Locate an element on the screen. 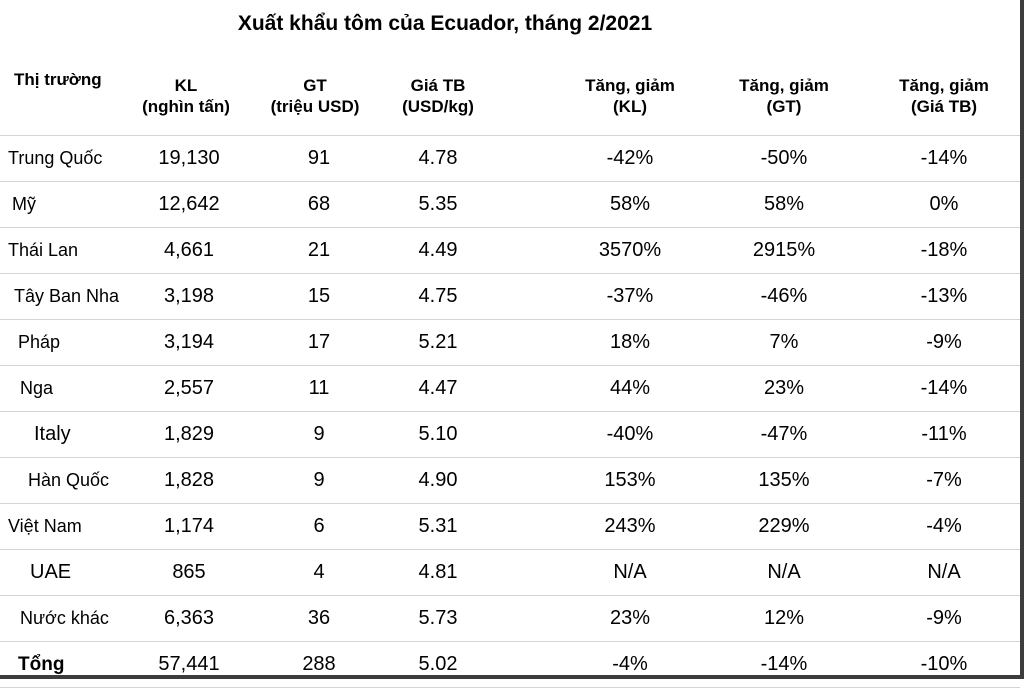 This screenshot has height=688, width=1024. table-row: UAE 865 4 4.81 N/A N/A N/A is located at coordinates (510, 572).